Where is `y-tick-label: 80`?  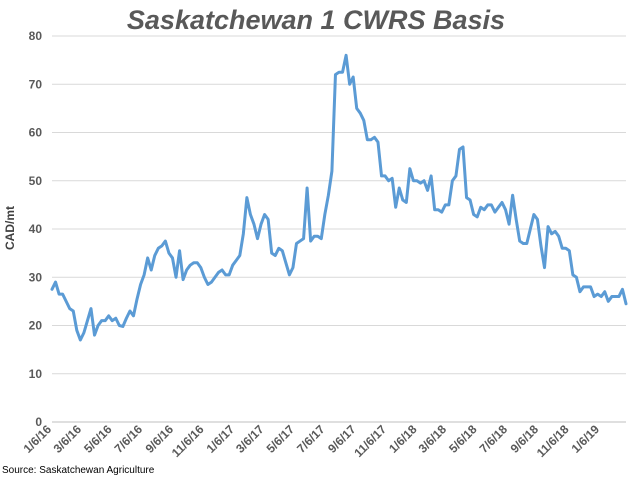 y-tick-label: 80 is located at coordinates (36, 36).